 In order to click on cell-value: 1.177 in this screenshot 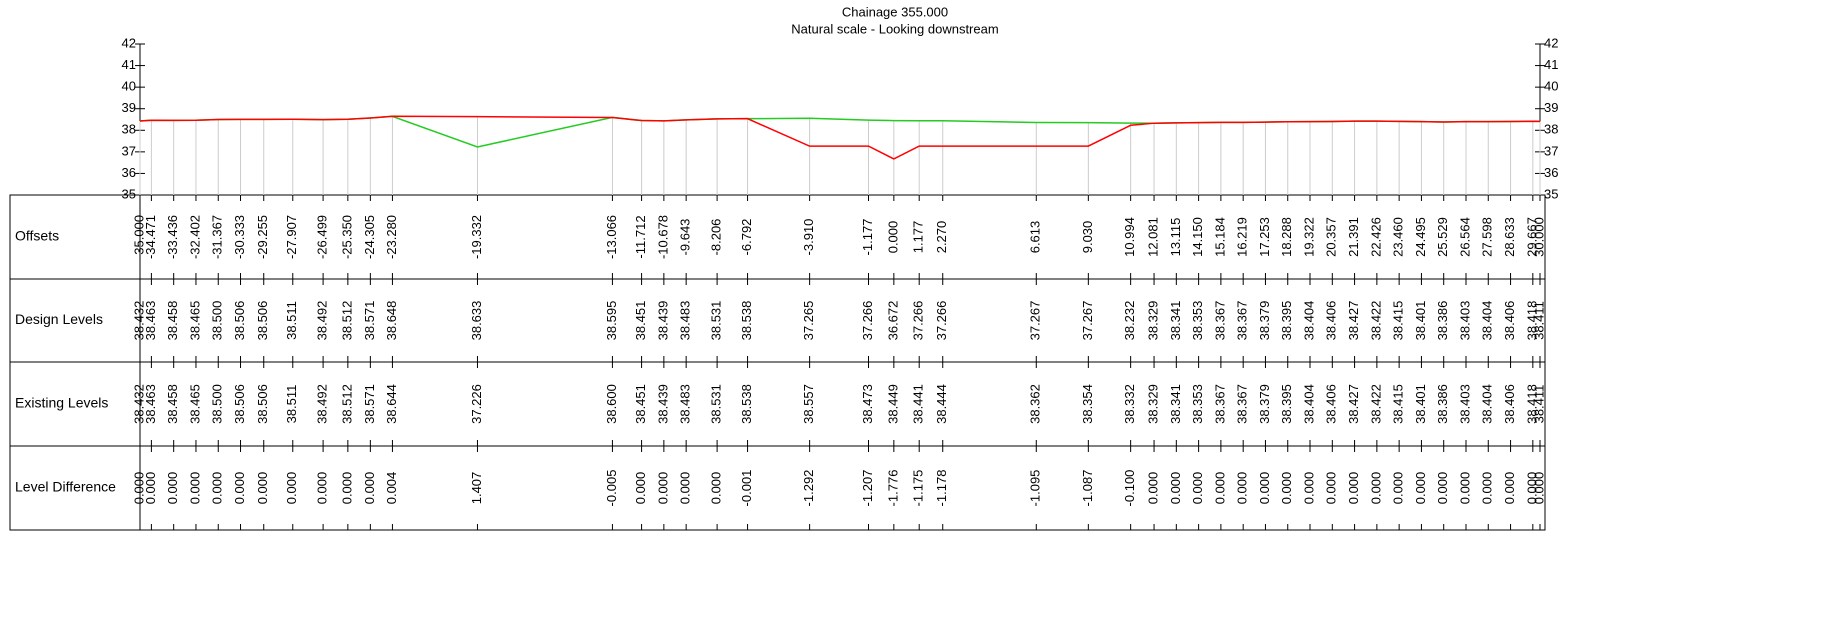, I will do `click(918, 237)`.